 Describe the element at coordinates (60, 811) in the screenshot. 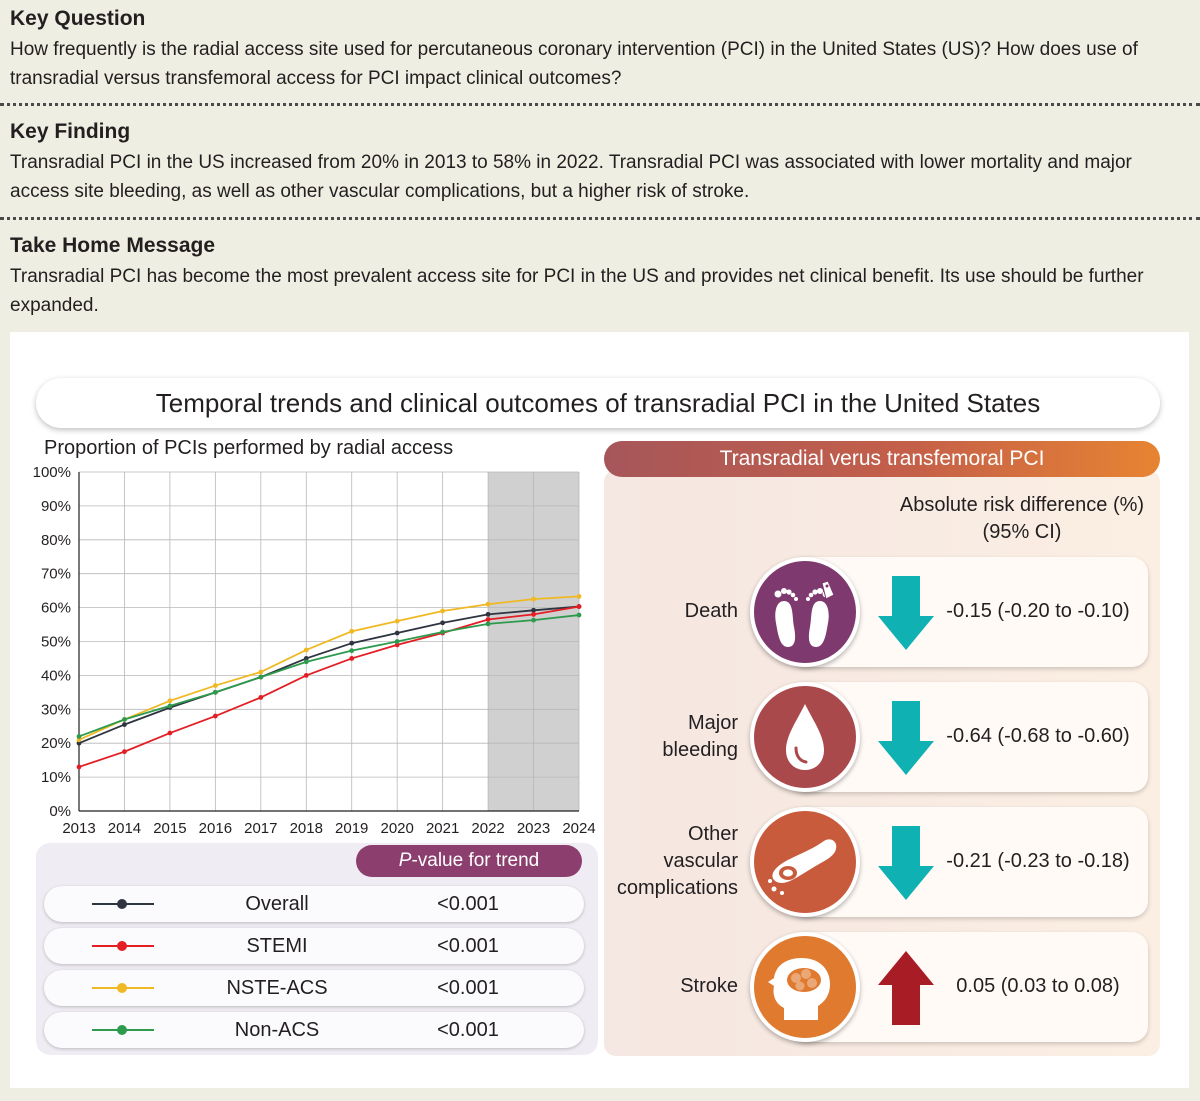

I see `y-tick-label: 0%` at that location.